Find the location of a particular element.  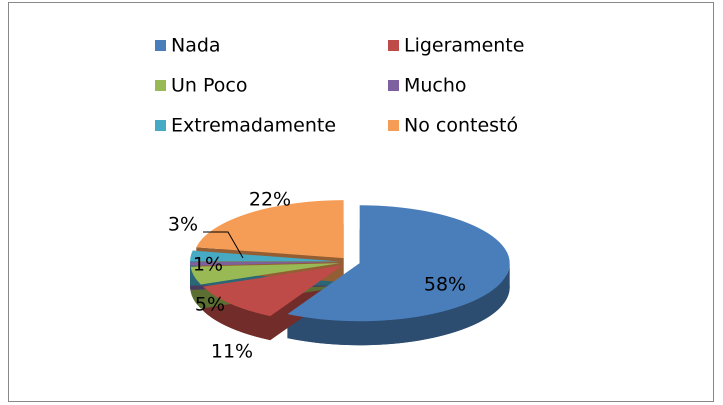

data-label: 3% is located at coordinates (183, 225).